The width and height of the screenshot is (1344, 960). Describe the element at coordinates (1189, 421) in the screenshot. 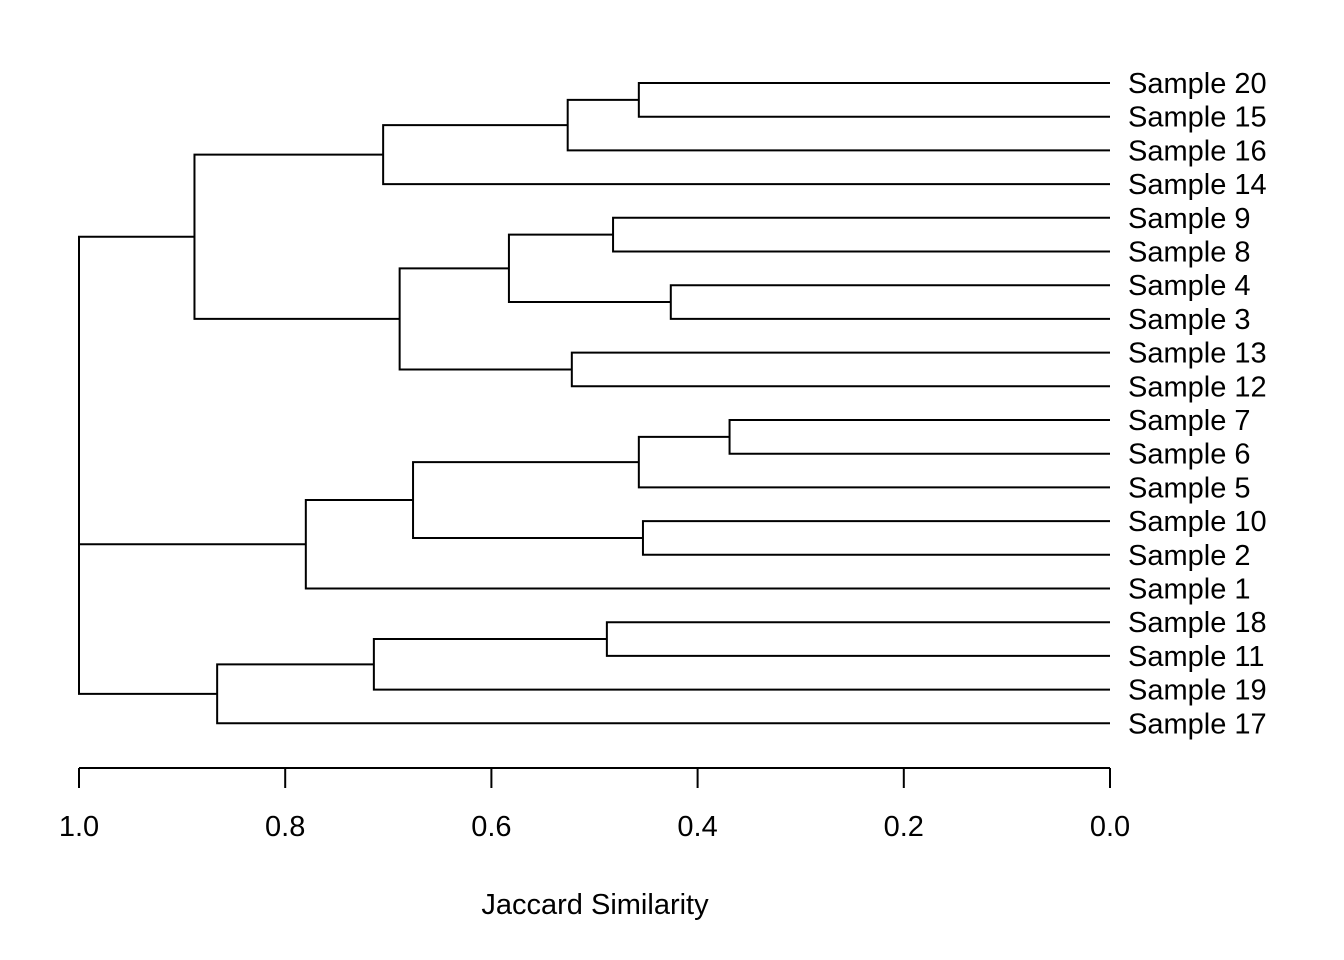

I see `leaf-label: Sample 7` at that location.